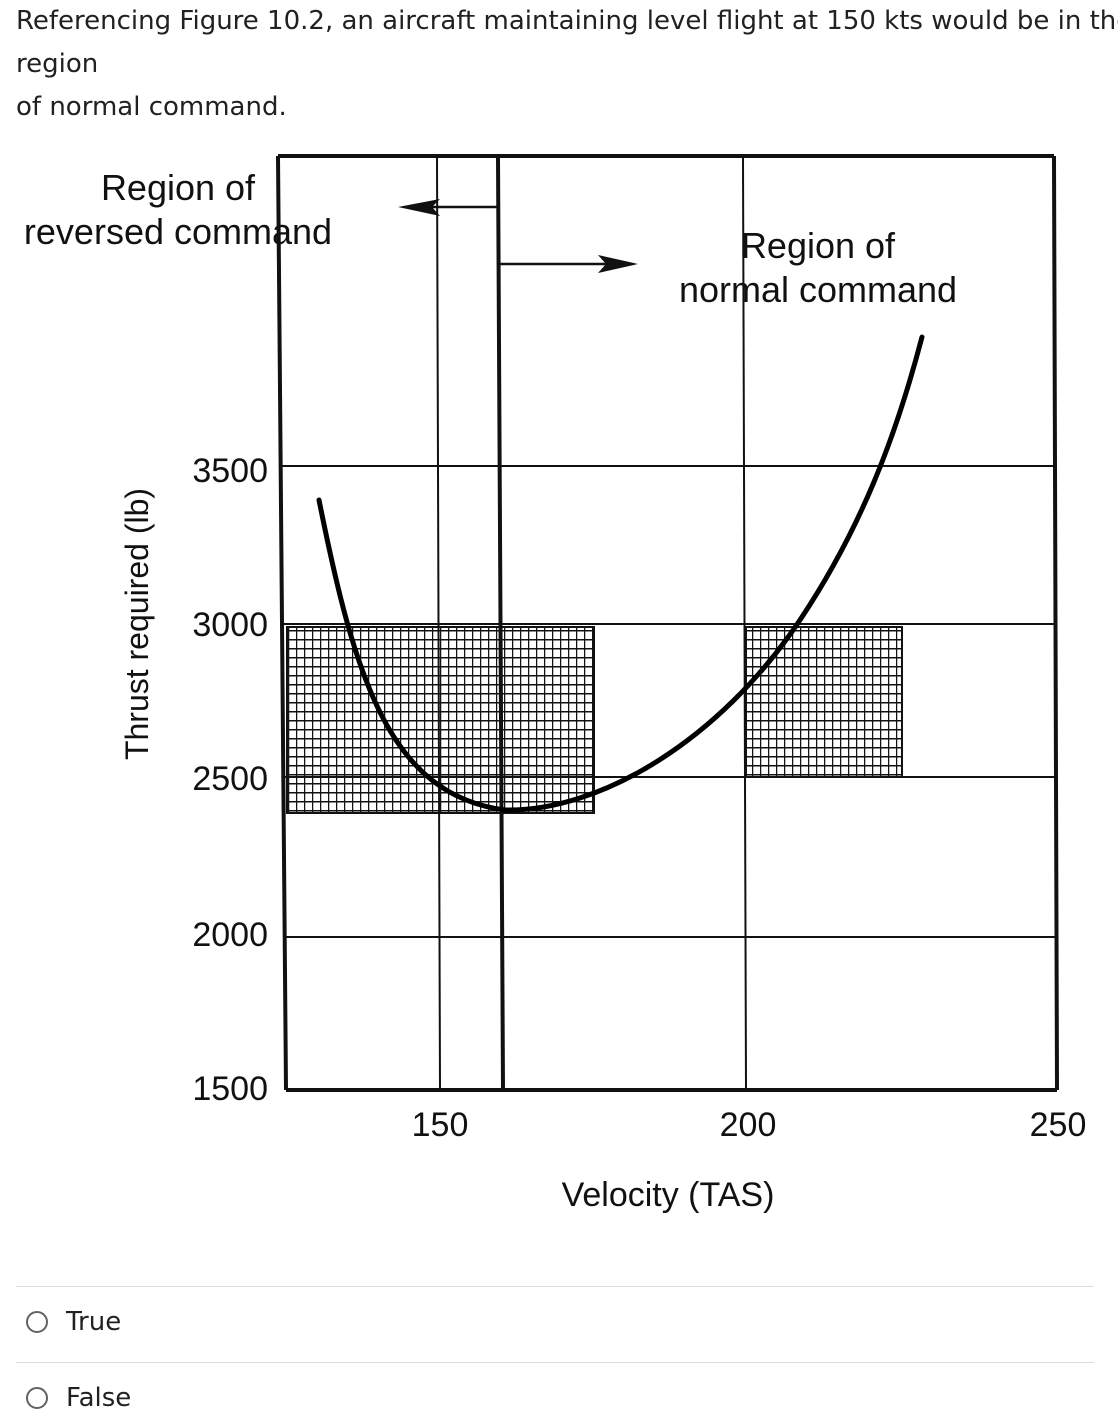  Describe the element at coordinates (57, 64) in the screenshot. I see `question-line-2: region` at that location.